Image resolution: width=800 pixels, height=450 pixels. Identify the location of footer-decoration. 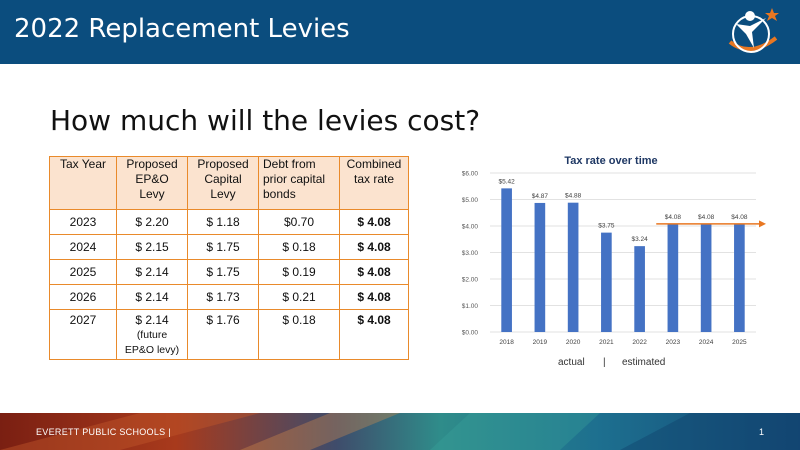
(400, 431).